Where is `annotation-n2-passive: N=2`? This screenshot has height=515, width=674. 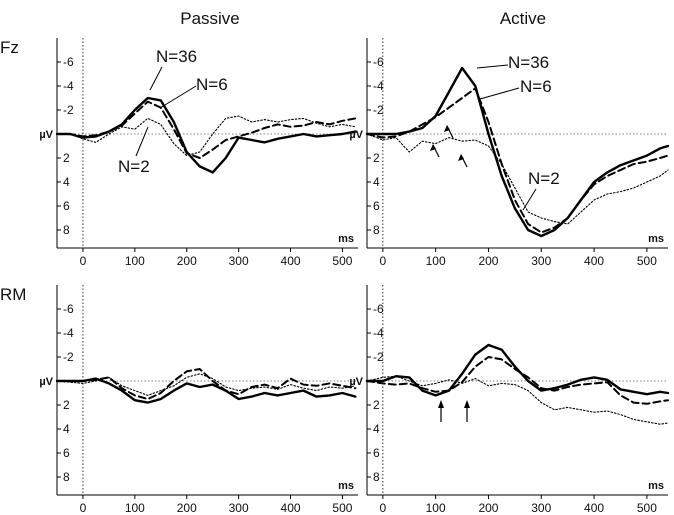 annotation-n2-passive: N=2 is located at coordinates (134, 166).